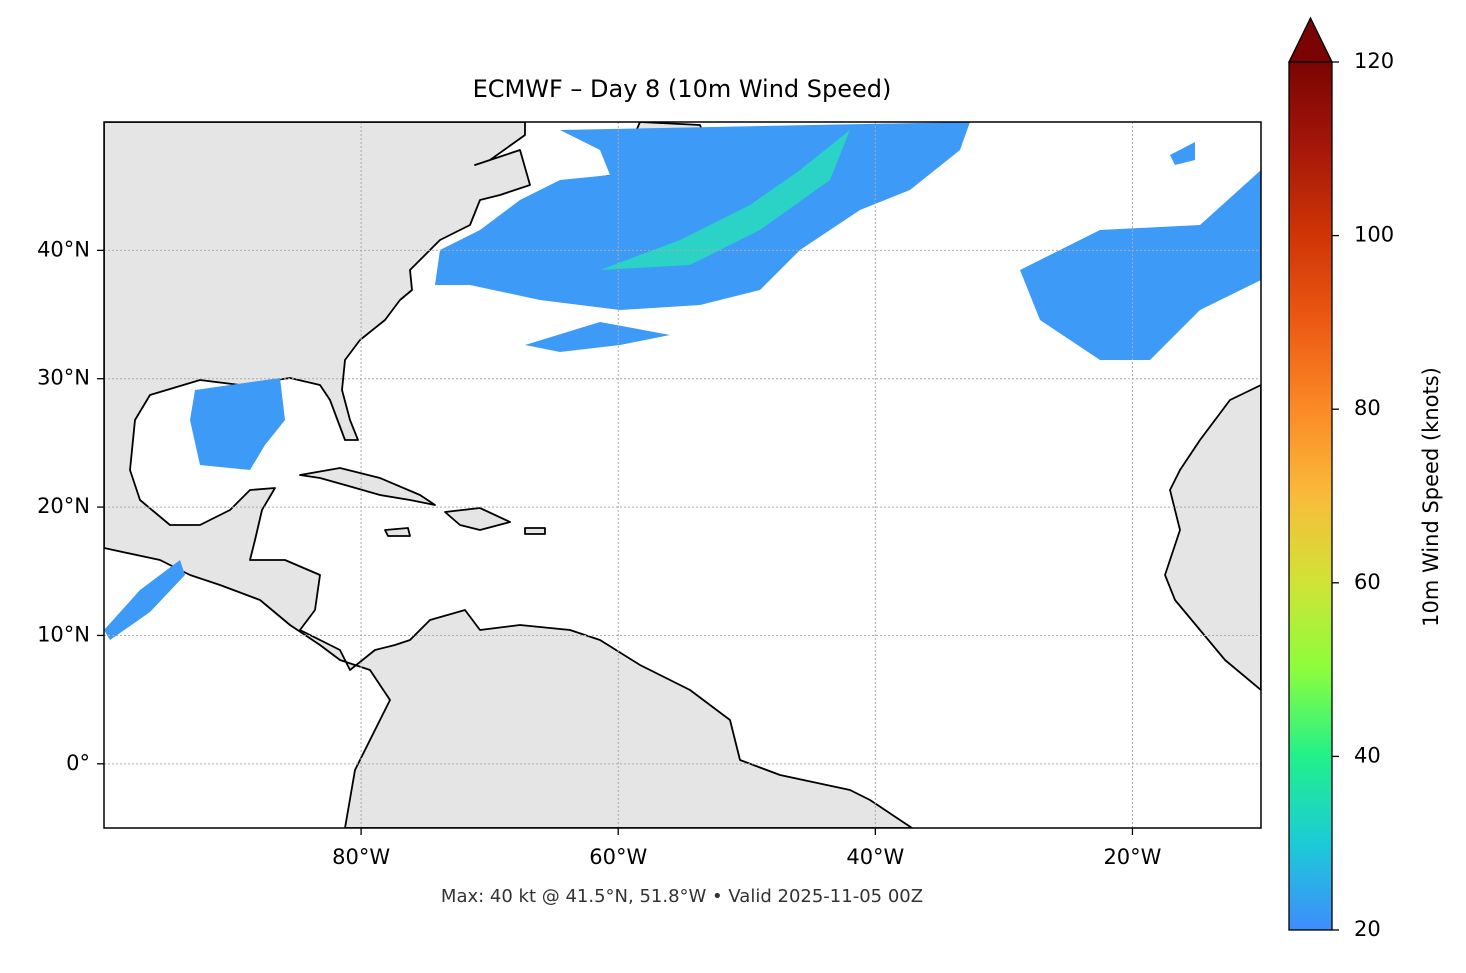 This screenshot has width=1466, height=973. I want to click on colorbar, so click(1310, 496).